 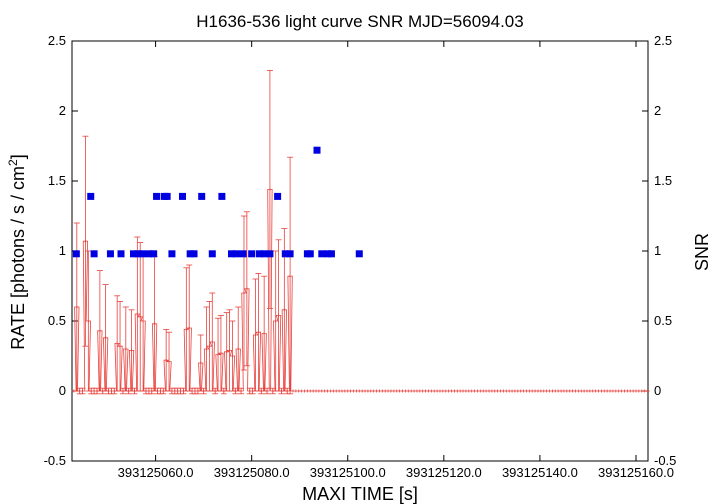 What do you see at coordinates (57, 40) in the screenshot?
I see `y-tick-label-left: 2.5` at bounding box center [57, 40].